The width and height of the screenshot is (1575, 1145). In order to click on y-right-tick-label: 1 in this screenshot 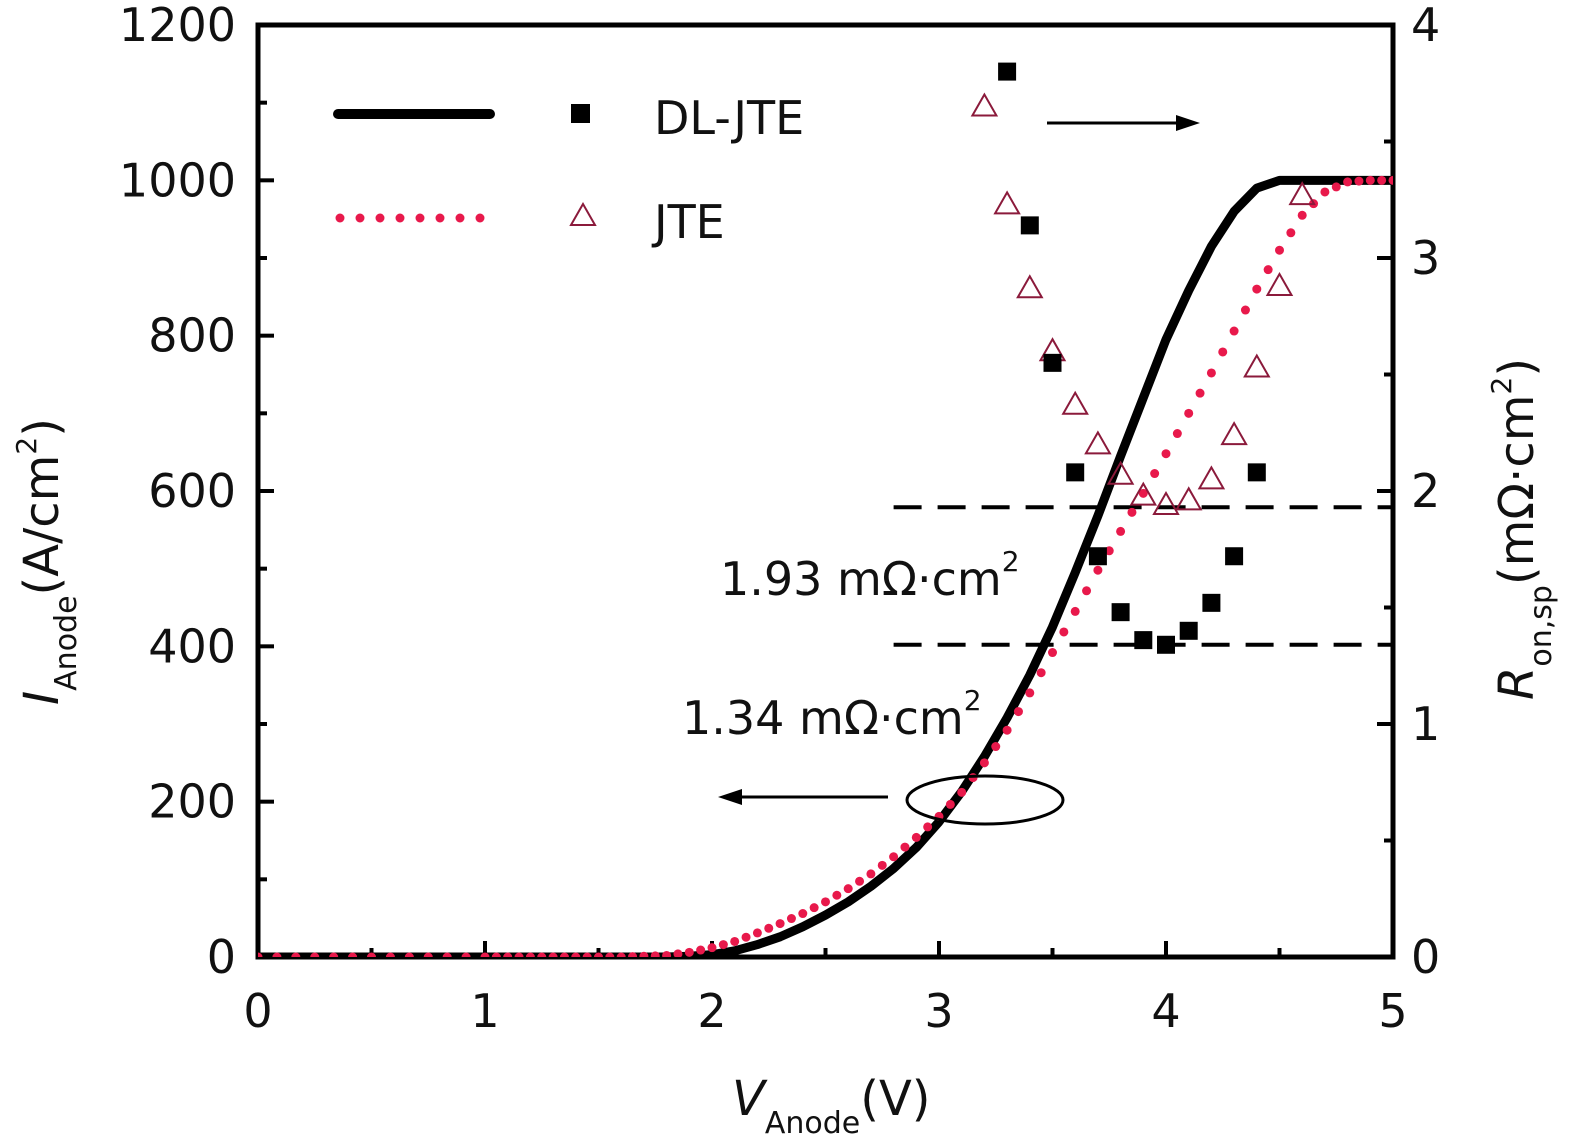, I will do `click(1425, 724)`.